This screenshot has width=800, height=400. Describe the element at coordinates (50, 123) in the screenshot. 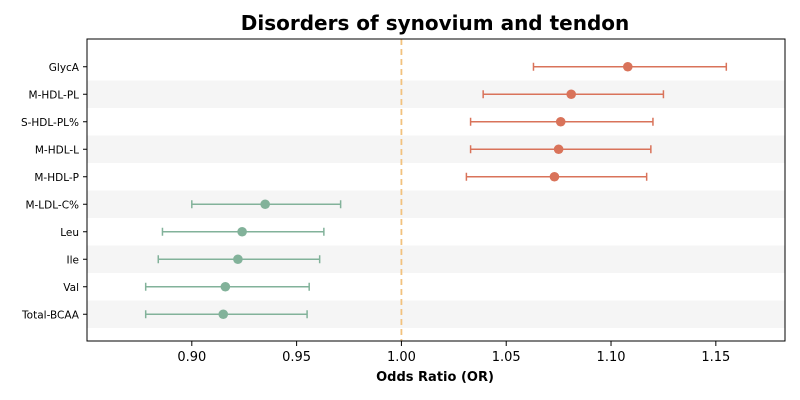

I see `y-tick-label: S-HDL-PL%` at that location.